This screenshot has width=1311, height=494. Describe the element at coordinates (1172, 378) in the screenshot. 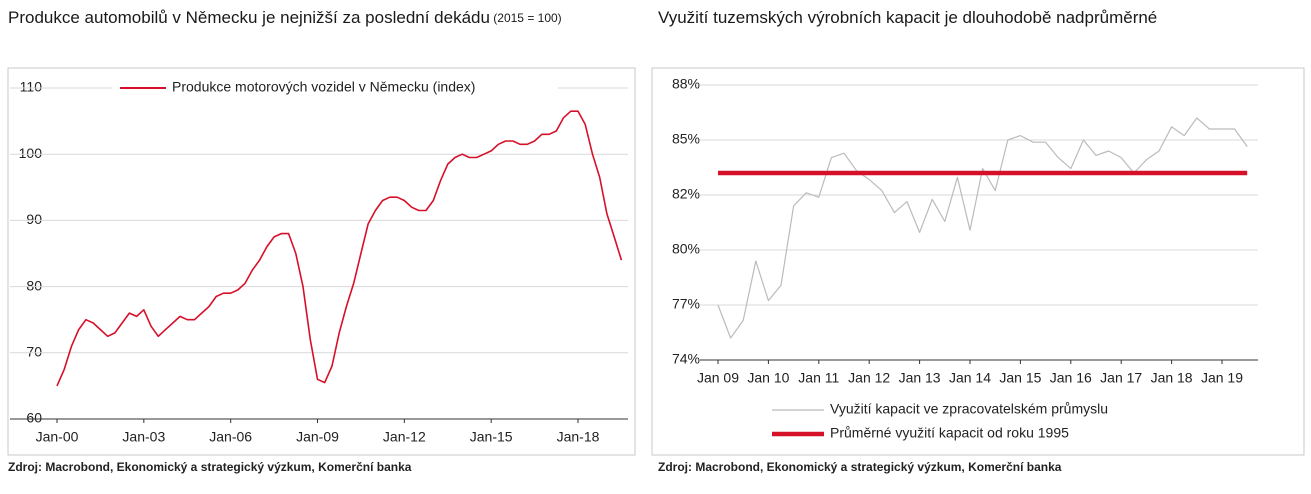

I see `x-tick-label: Jan 18` at that location.